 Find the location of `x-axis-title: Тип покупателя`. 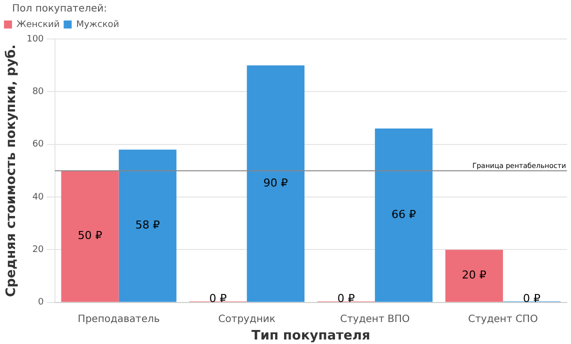

x-axis-title: Тип покупателя is located at coordinates (311, 336).